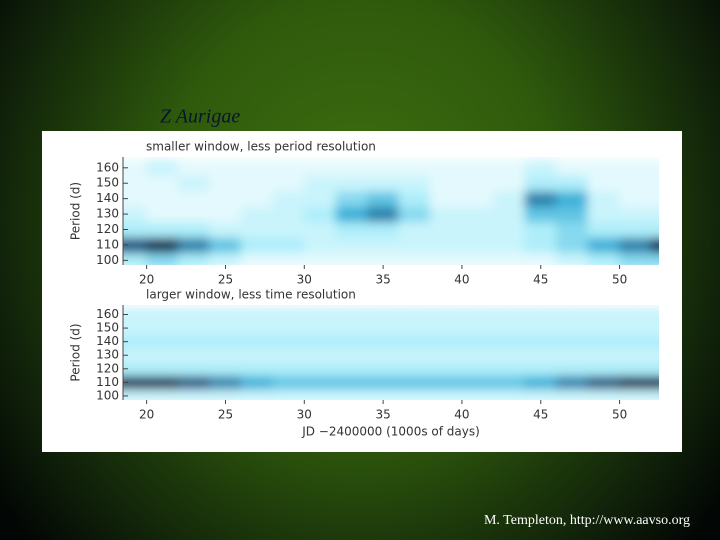 The width and height of the screenshot is (720, 540). I want to click on heatmap, so click(391, 353).